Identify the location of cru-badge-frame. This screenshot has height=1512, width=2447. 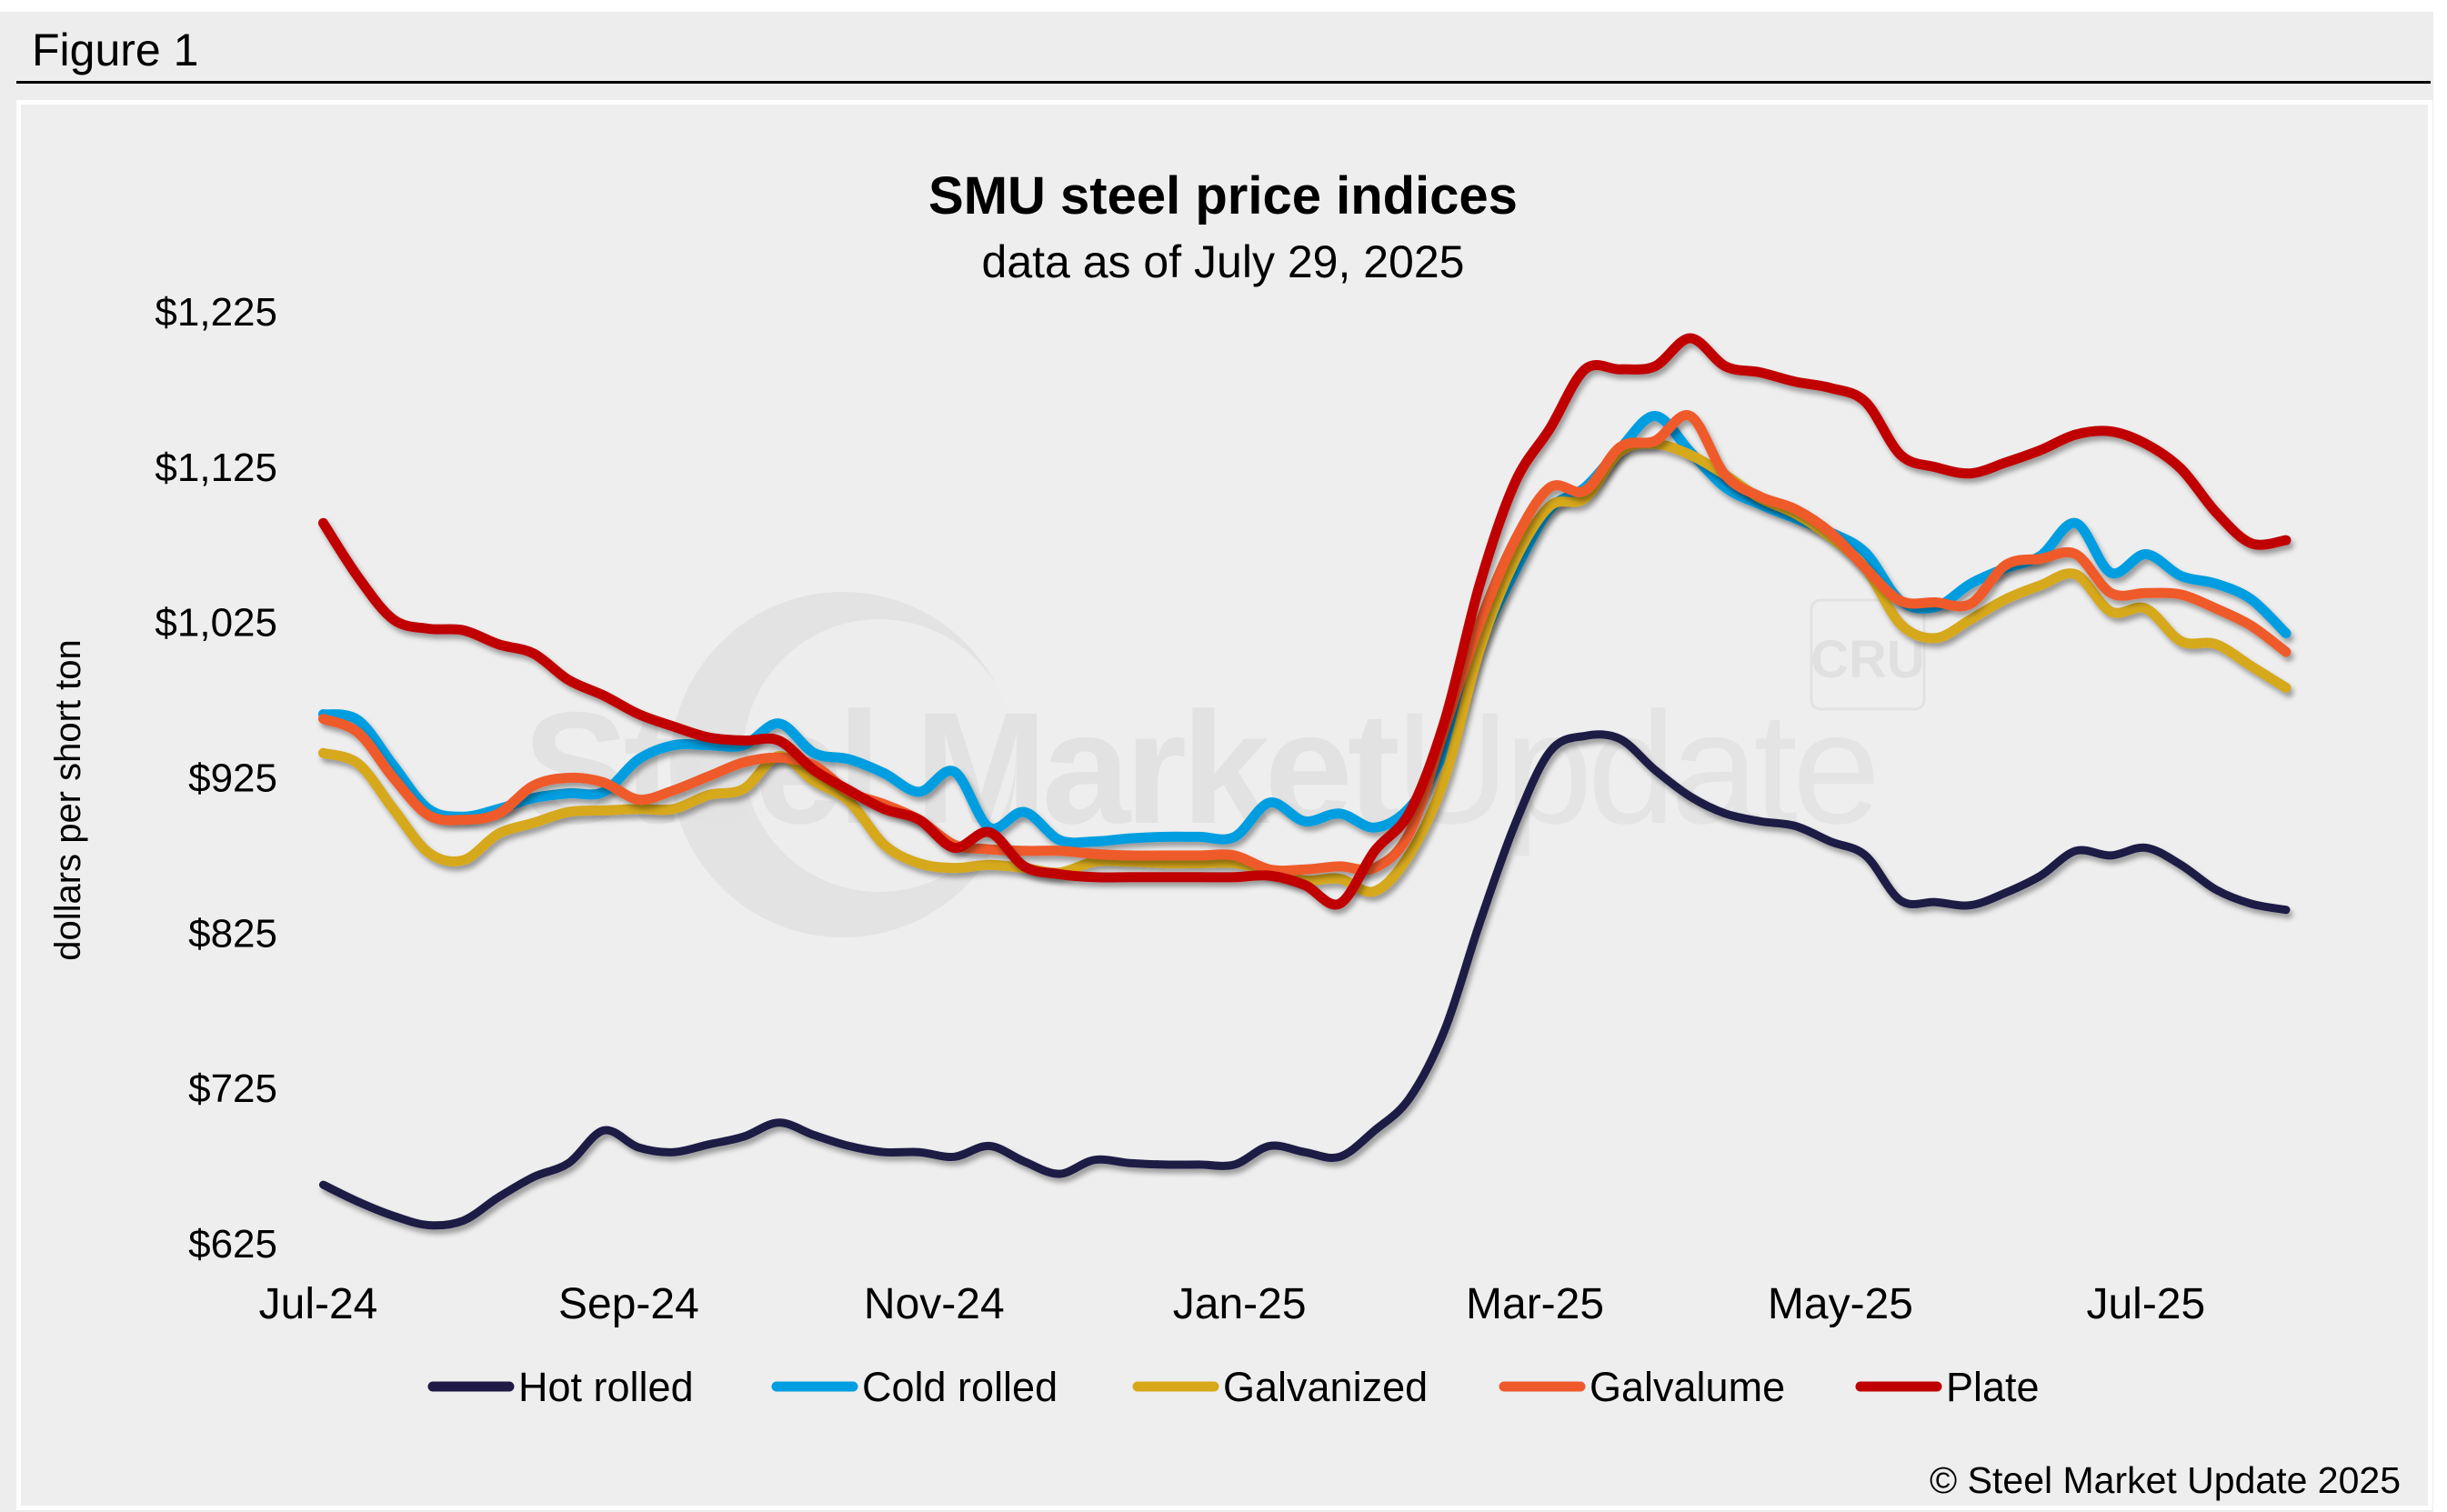
(1868, 654).